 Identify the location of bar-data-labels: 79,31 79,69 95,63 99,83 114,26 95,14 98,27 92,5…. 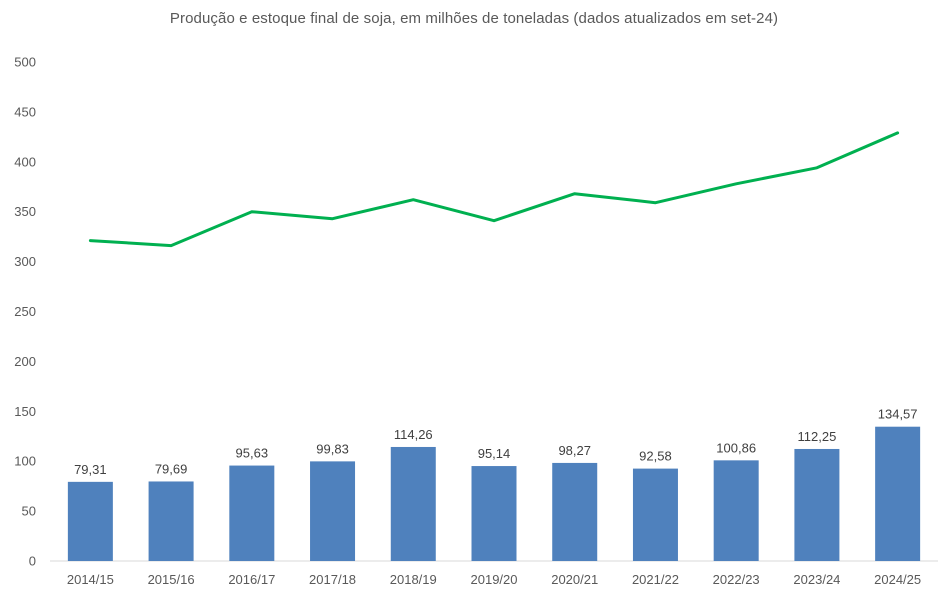
(495, 442).